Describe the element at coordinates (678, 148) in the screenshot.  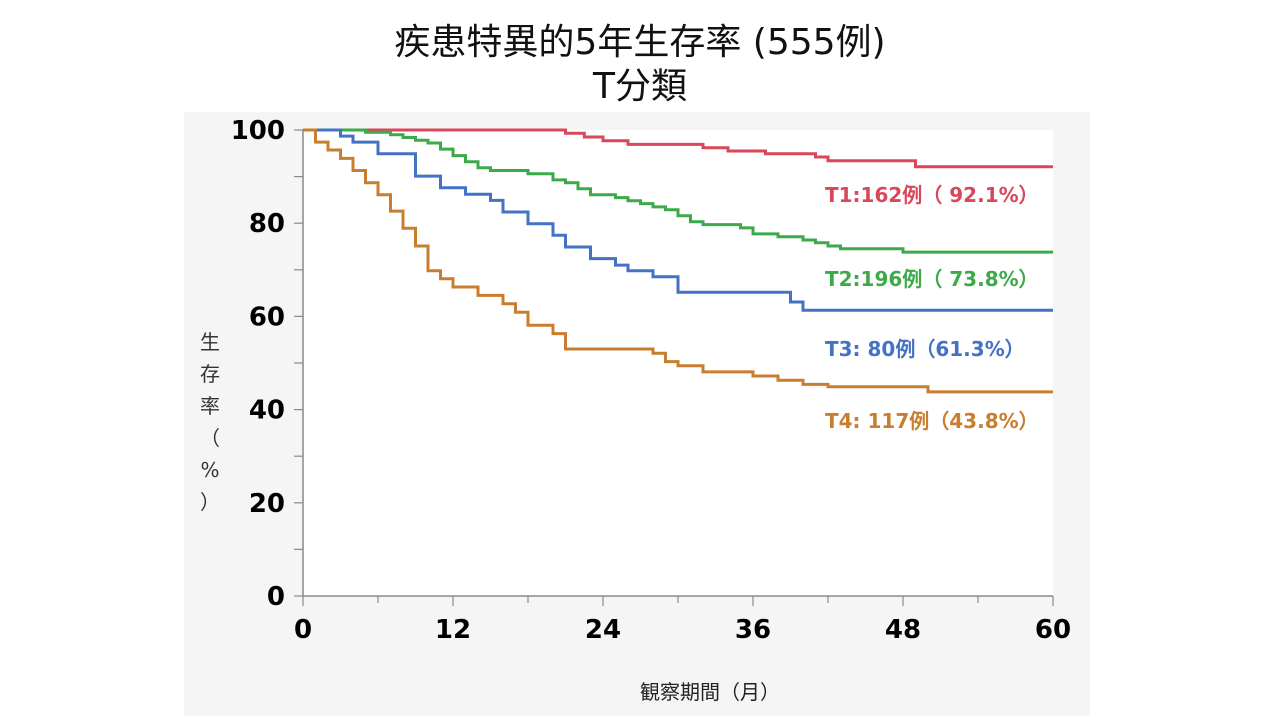
I see `series-line-t1` at that location.